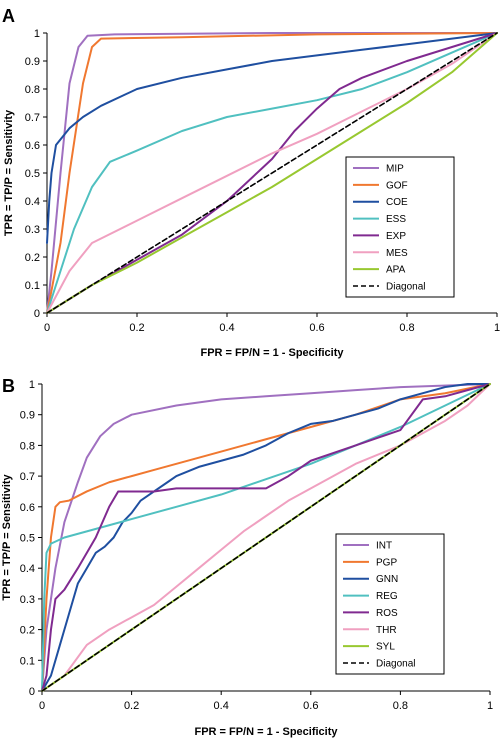 Image resolution: width=500 pixels, height=738 pixels. I want to click on legend-label-apa: APA, so click(396, 270).